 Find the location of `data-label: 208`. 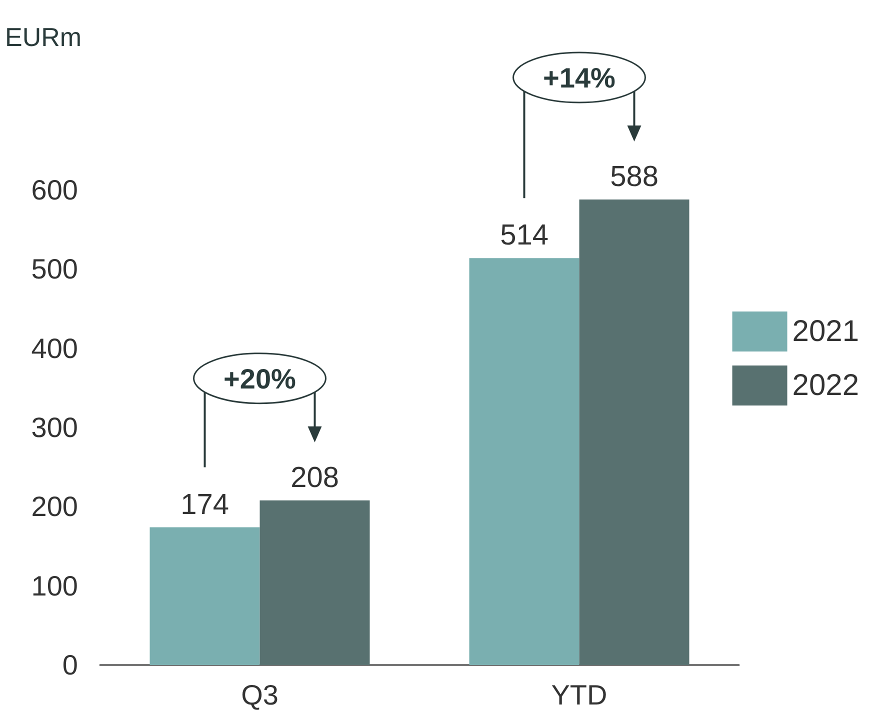

data-label: 208 is located at coordinates (314, 478).